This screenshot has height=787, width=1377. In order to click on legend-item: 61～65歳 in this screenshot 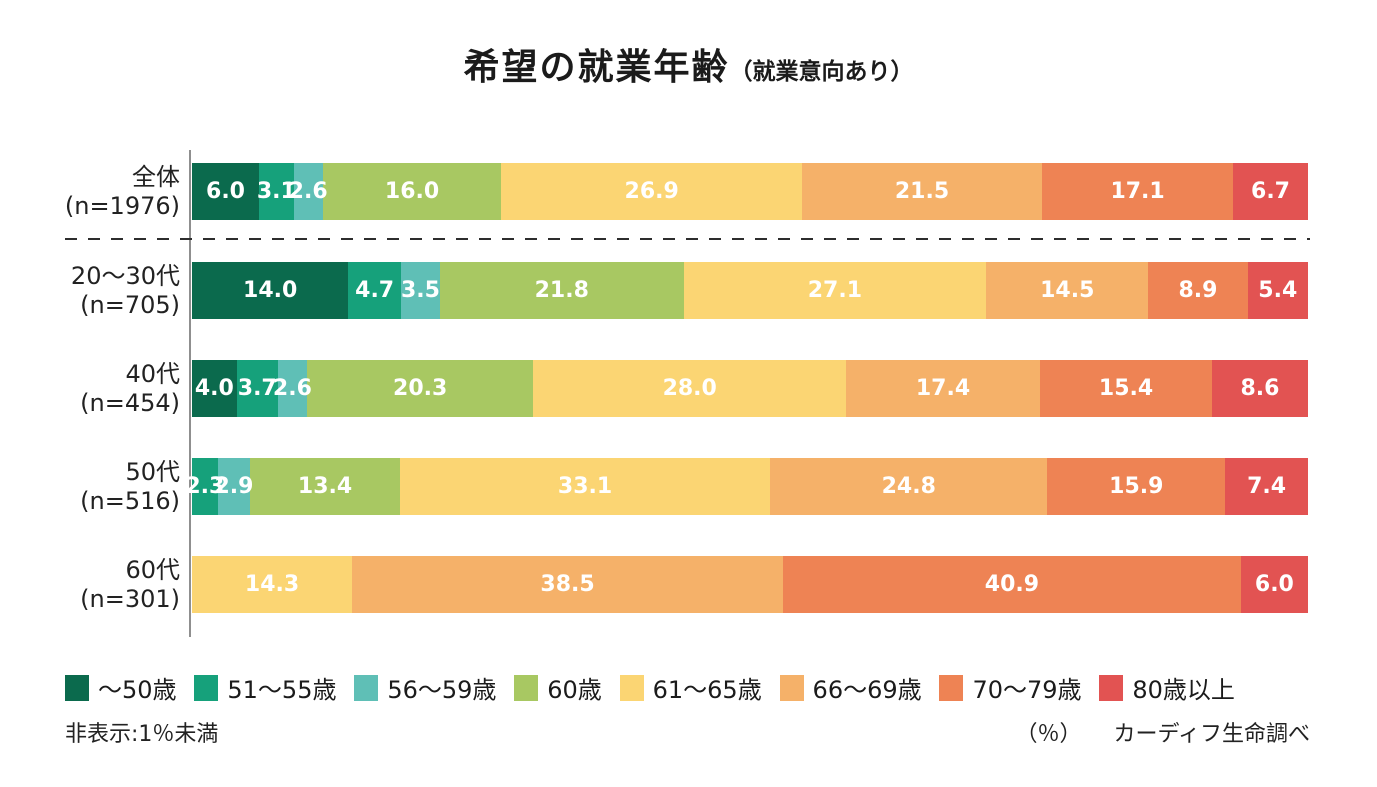, I will do `click(690, 687)`.